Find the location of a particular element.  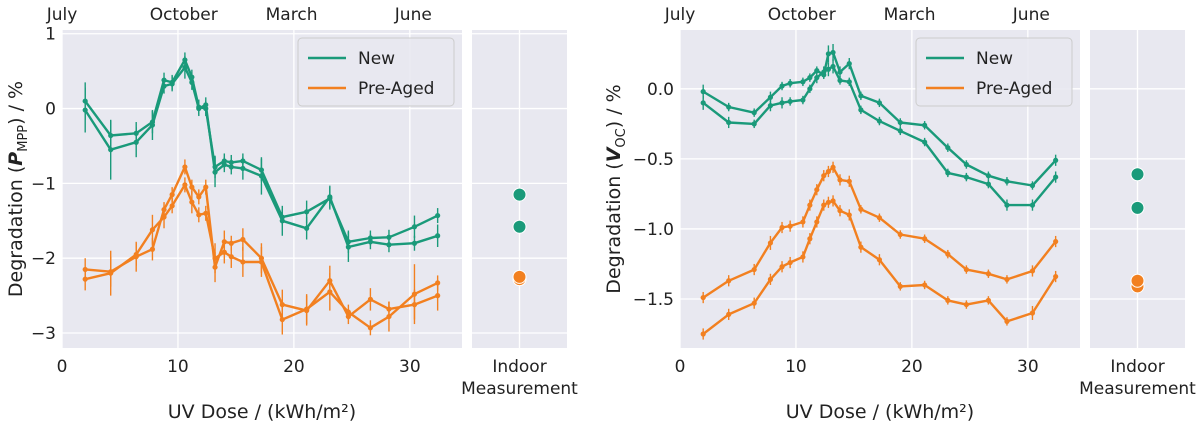

y-tick-label: 0 is located at coordinates (50, 110).